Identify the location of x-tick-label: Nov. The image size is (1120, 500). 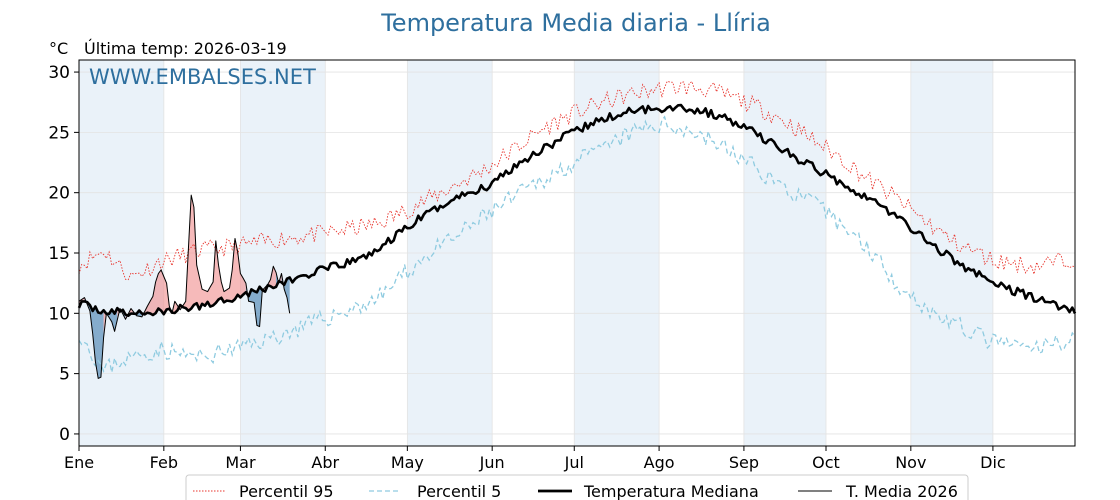
(910, 462).